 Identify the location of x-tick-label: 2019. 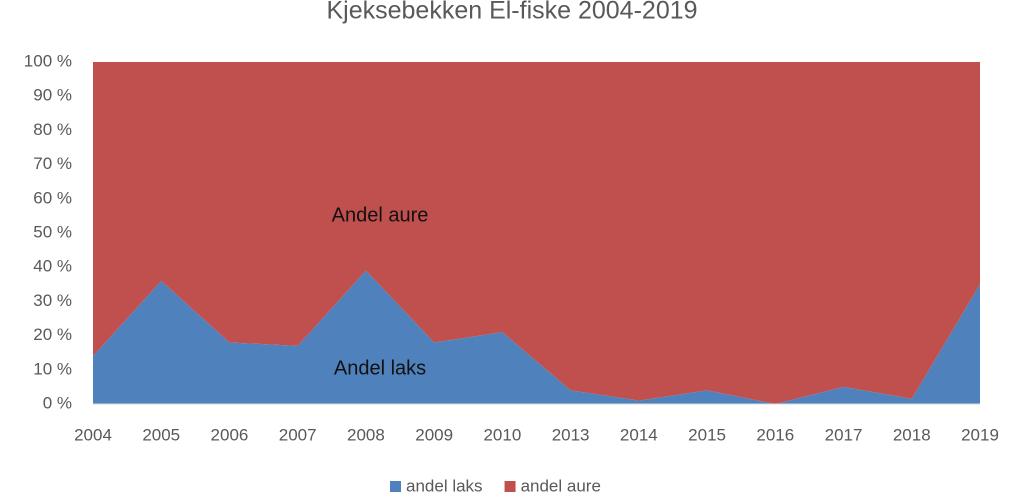
(980, 434).